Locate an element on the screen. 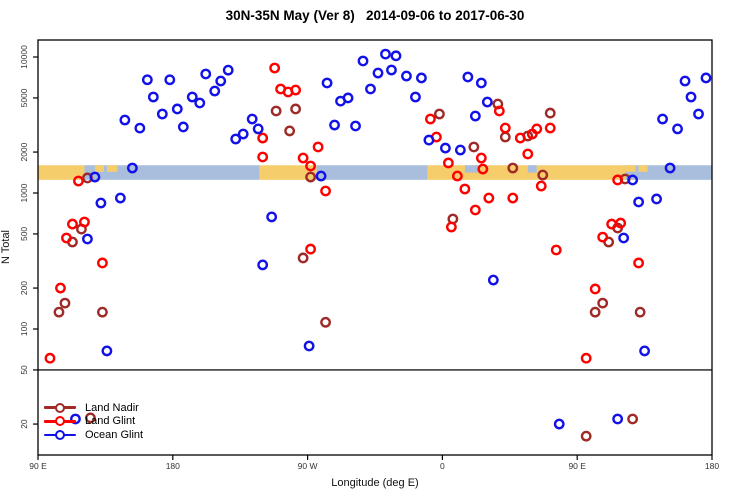 The width and height of the screenshot is (750, 500). y-tick-label: 2000 is located at coordinates (24, 151).